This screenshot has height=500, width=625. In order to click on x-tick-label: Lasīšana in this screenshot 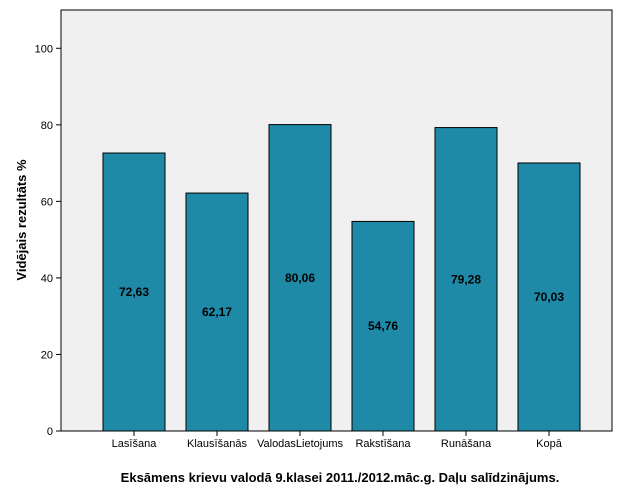, I will do `click(135, 444)`.